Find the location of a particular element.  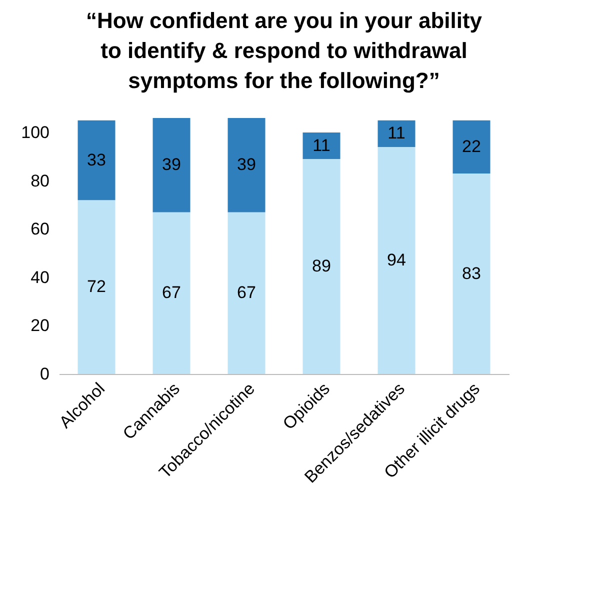

data-label: 94 is located at coordinates (396, 260).